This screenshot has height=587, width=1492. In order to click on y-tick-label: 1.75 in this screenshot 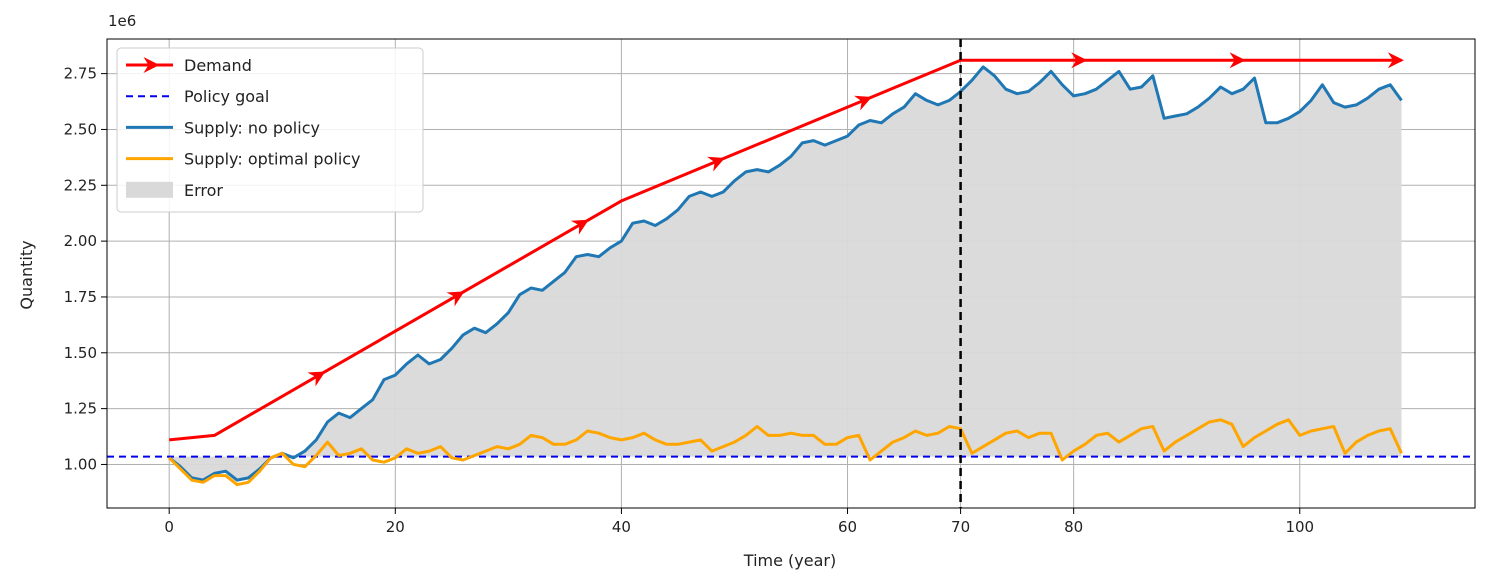, I will do `click(80, 297)`.